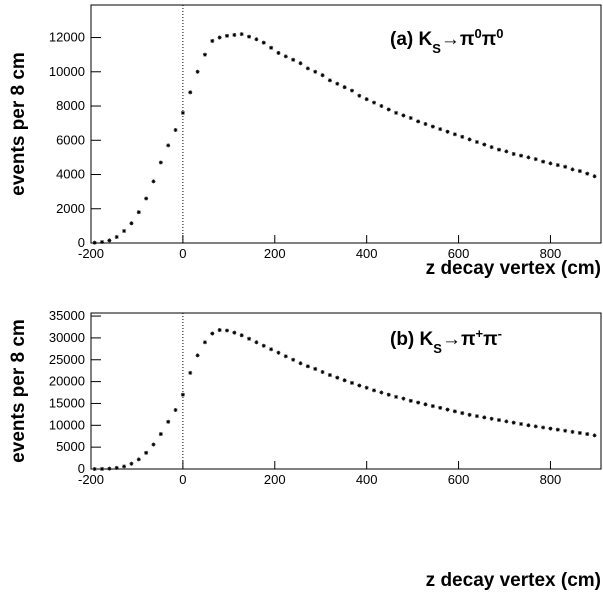 The width and height of the screenshot is (603, 599). Describe the element at coordinates (67, 71) in the screenshot. I see `y-tick-label: 10000` at that location.